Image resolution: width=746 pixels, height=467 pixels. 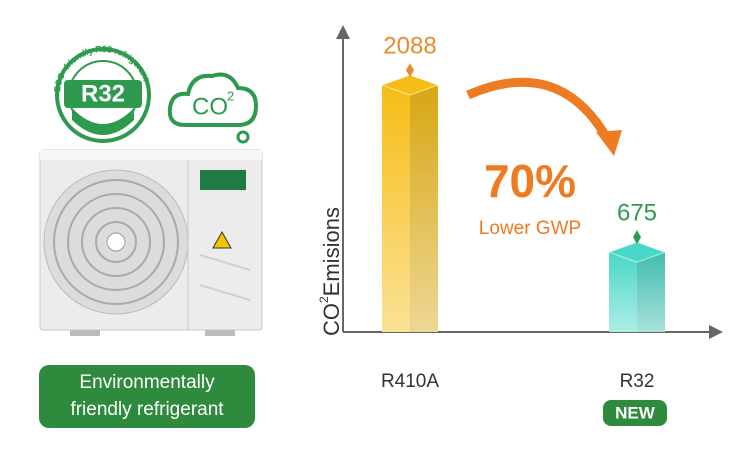 I want to click on co2-cloud: CO 2, so click(x=213, y=108).